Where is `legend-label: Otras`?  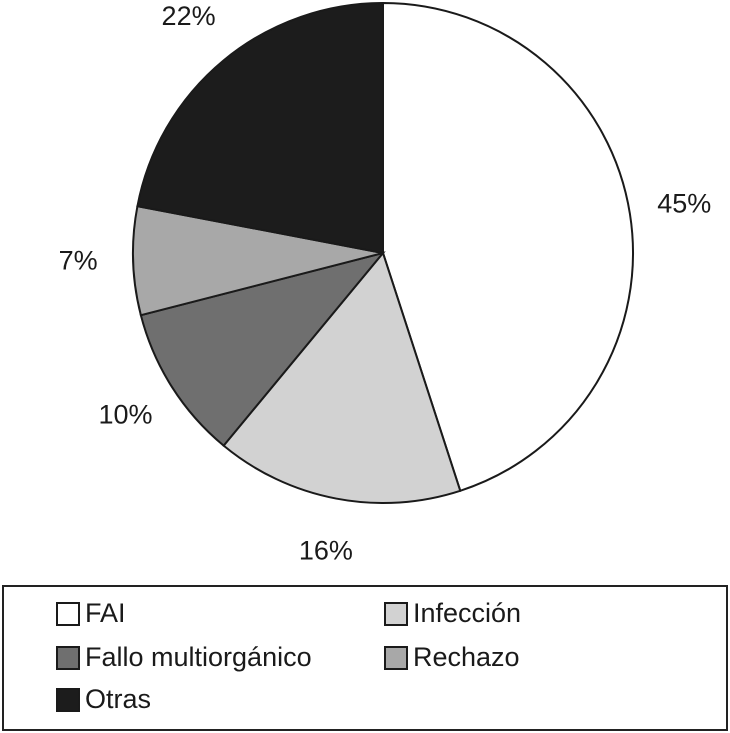
legend-label: Otras is located at coordinates (118, 699).